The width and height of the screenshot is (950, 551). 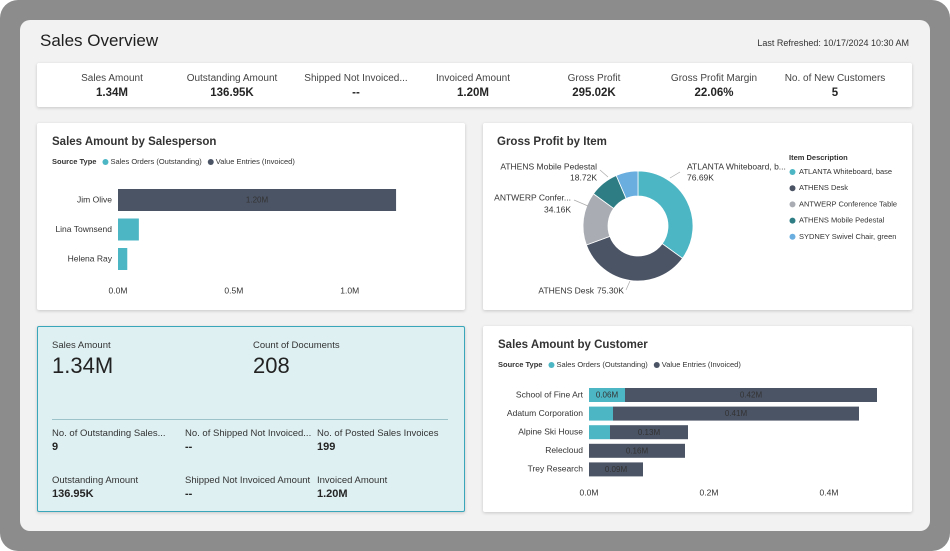 I want to click on kpi-label: Gross Profit Margin, so click(x=714, y=78).